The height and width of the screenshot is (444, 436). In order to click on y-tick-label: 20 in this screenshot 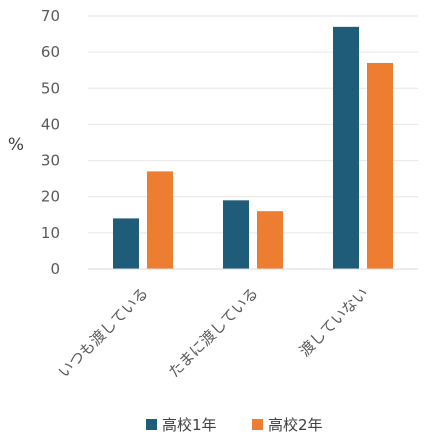, I will do `click(50, 197)`.